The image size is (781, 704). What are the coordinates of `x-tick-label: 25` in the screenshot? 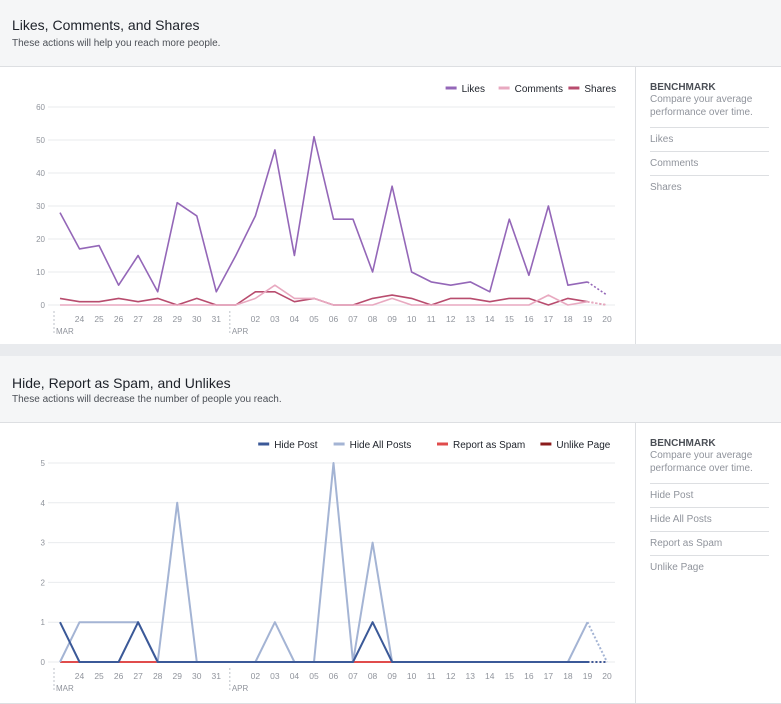 It's located at (99, 676).